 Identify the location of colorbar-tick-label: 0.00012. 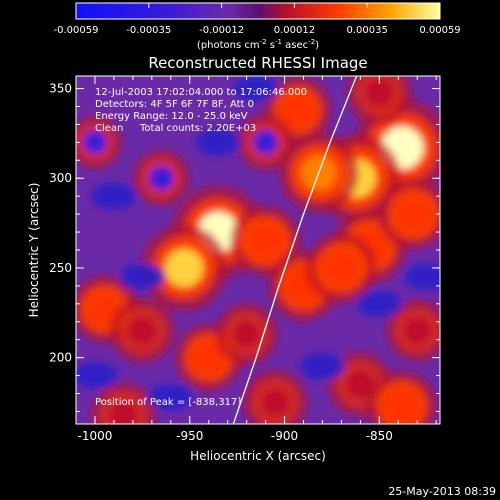
(294, 30).